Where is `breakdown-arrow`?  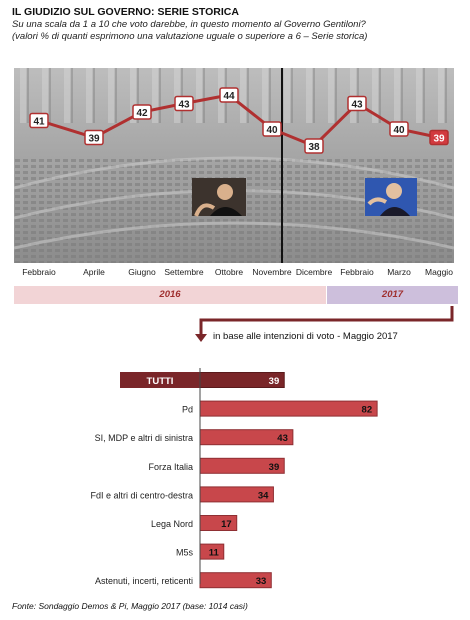
breakdown-arrow is located at coordinates (324, 324).